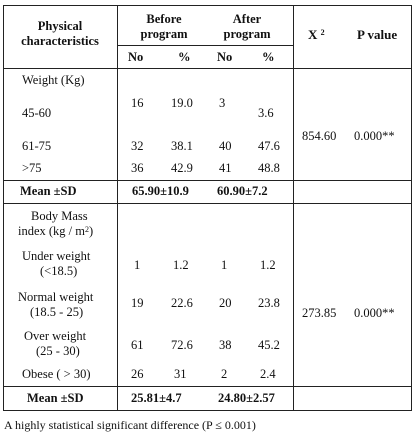 This screenshot has width=416, height=439. Describe the element at coordinates (224, 265) in the screenshot. I see `bmi-row-after-no: 1` at that location.